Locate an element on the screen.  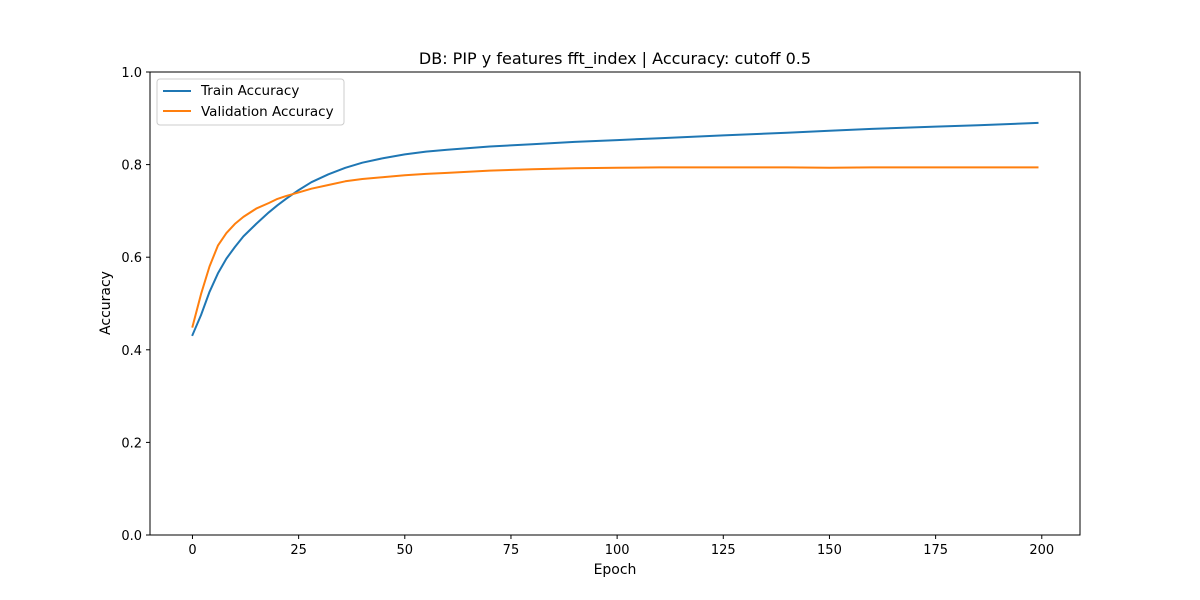
x-axis: 0 25 50 75 100 125 150 175 200 is located at coordinates (621, 546).